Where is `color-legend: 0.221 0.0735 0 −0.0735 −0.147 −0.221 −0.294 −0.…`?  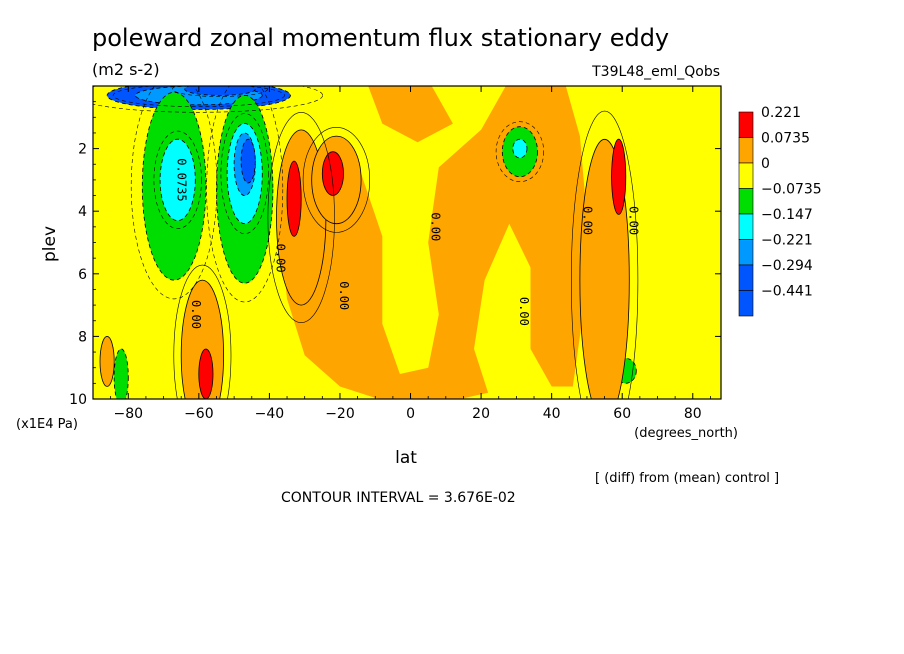 color-legend: 0.221 0.0735 0 −0.0735 −0.147 −0.221 −0.294 −0.… is located at coordinates (780, 211).